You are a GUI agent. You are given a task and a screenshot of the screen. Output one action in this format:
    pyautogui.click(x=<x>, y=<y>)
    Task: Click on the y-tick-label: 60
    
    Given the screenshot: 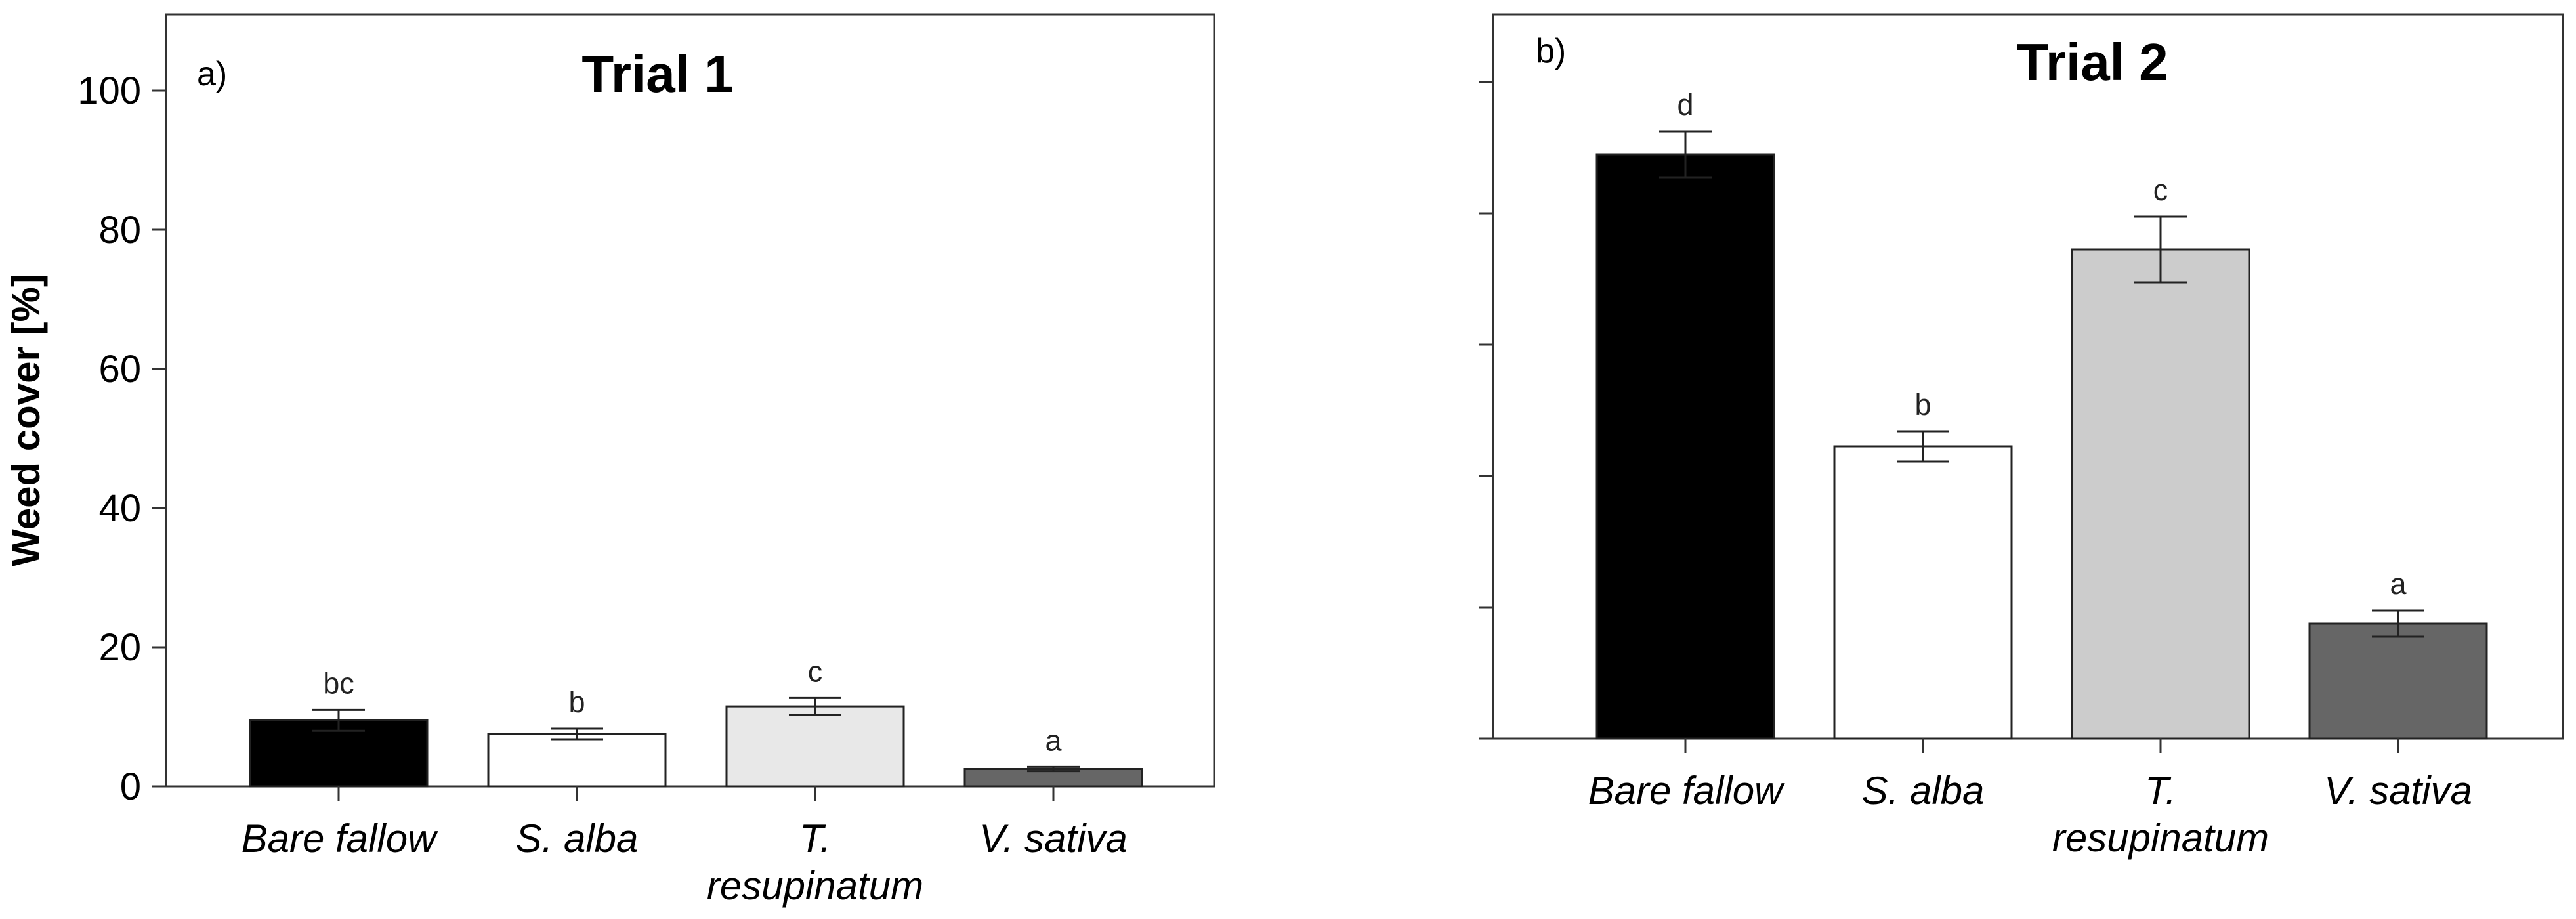 What is the action you would take?
    pyautogui.click(x=119, y=369)
    